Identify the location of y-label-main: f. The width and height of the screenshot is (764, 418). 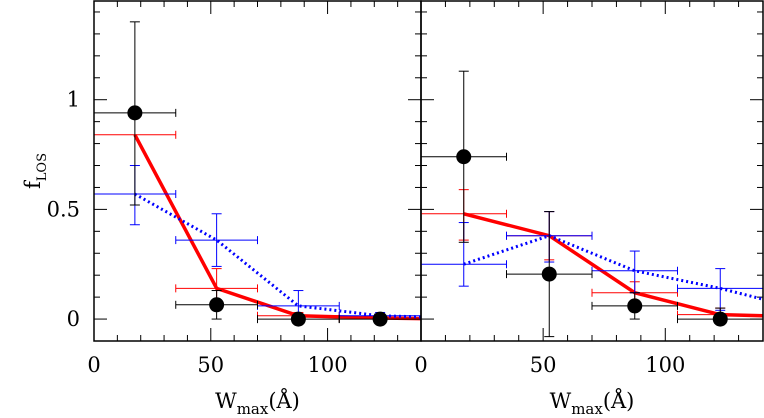
(33, 184).